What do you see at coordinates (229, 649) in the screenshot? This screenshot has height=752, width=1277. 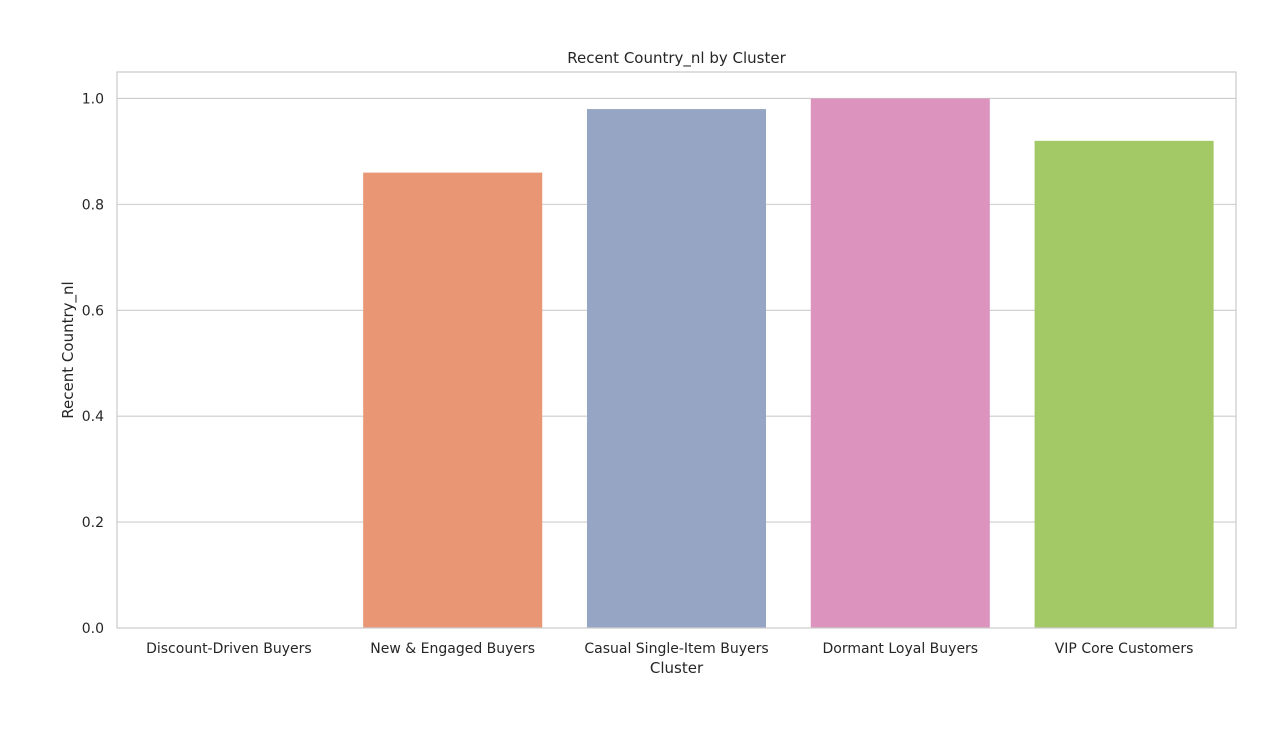 I see `x-tick-label: Discount-Driven Buyers` at bounding box center [229, 649].